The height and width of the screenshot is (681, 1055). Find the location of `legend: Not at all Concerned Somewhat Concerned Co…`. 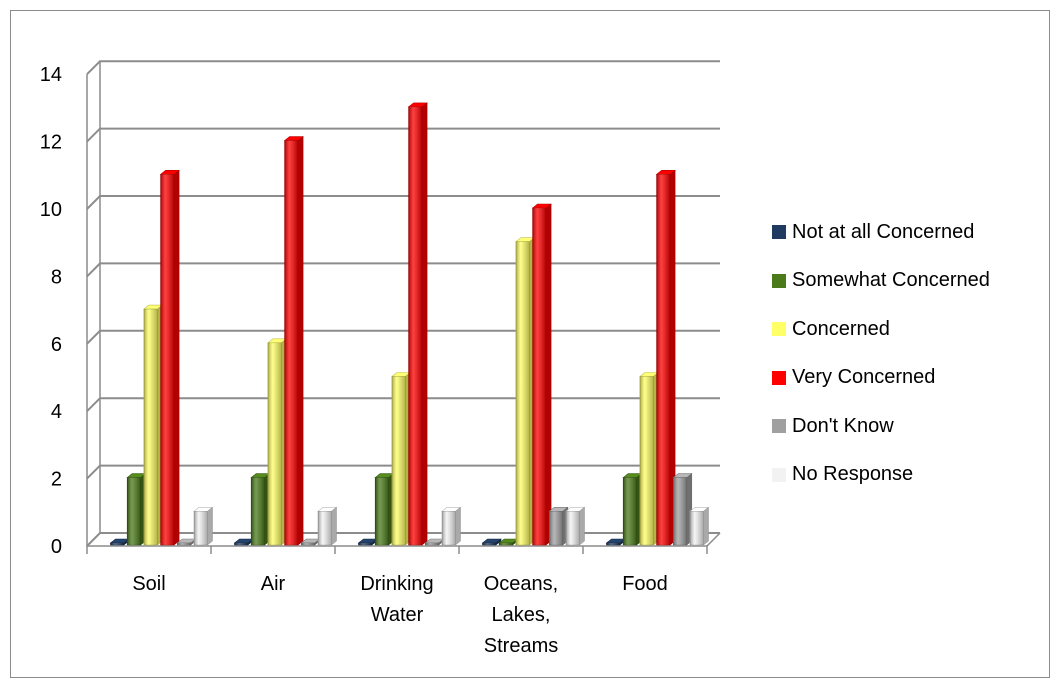

legend: Not at all Concerned Somewhat Concerned Co… is located at coordinates (881, 353).